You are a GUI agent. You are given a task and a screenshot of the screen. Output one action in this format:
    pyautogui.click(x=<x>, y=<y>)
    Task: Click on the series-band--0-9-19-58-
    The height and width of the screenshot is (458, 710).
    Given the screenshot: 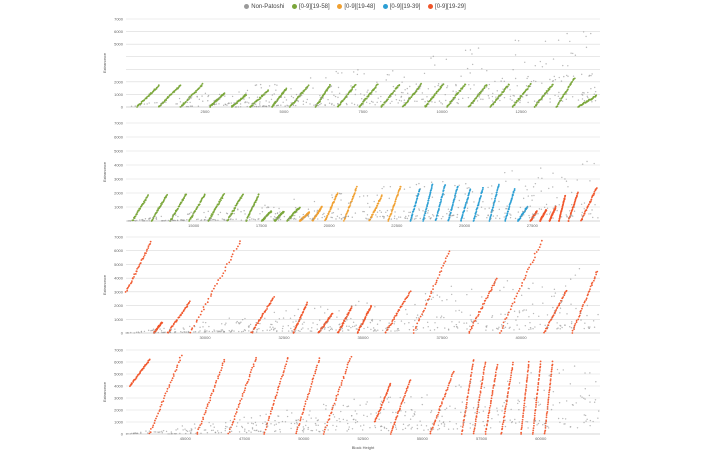 What is the action you would take?
    pyautogui.click(x=587, y=101)
    